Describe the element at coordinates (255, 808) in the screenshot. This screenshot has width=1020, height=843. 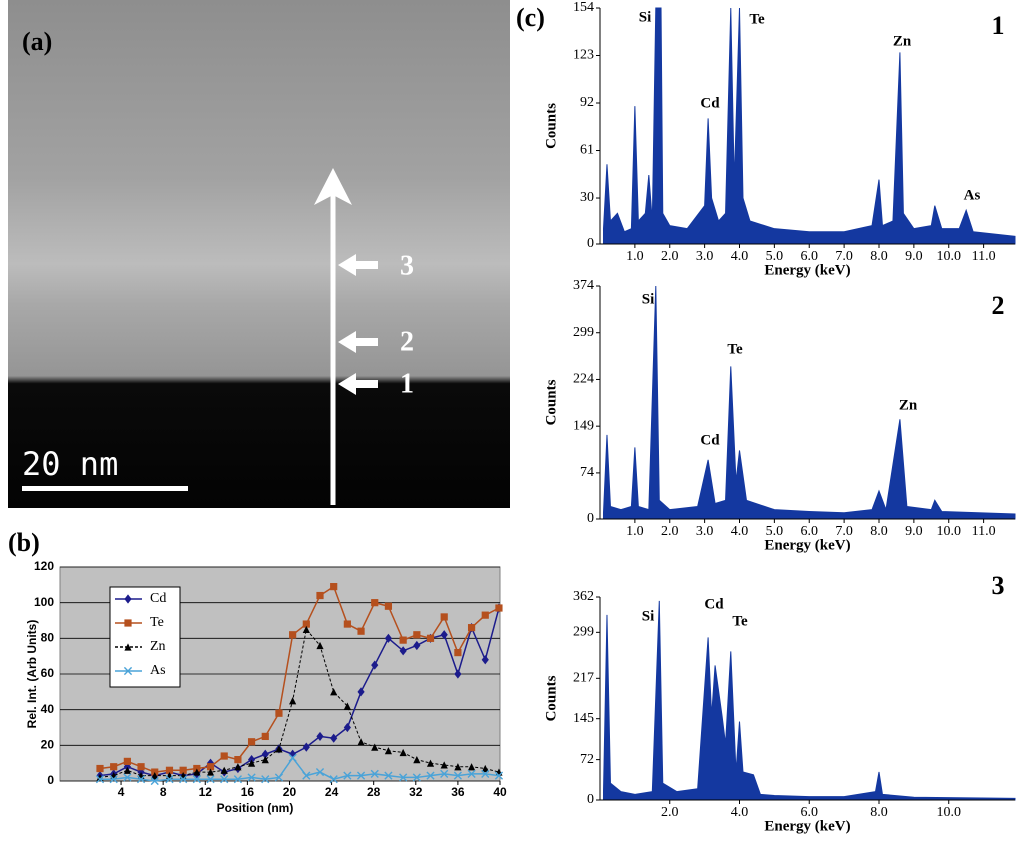
I see `x-axis-label: Position (nm)` at that location.